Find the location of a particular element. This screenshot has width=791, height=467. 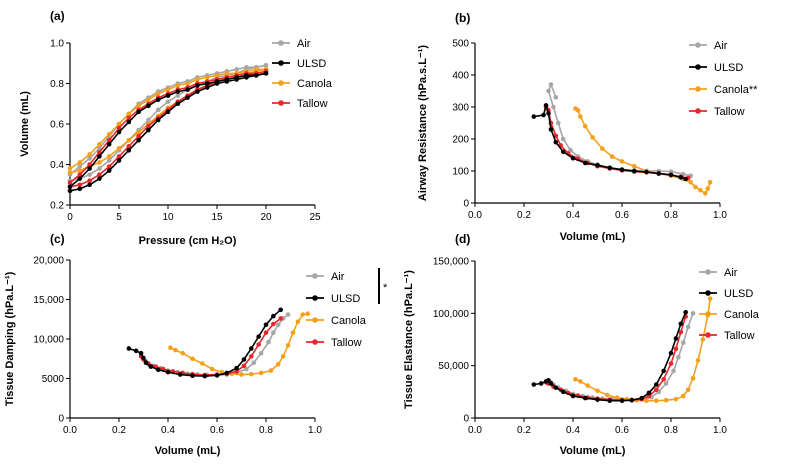

legend-label: Canola is located at coordinates (742, 315).